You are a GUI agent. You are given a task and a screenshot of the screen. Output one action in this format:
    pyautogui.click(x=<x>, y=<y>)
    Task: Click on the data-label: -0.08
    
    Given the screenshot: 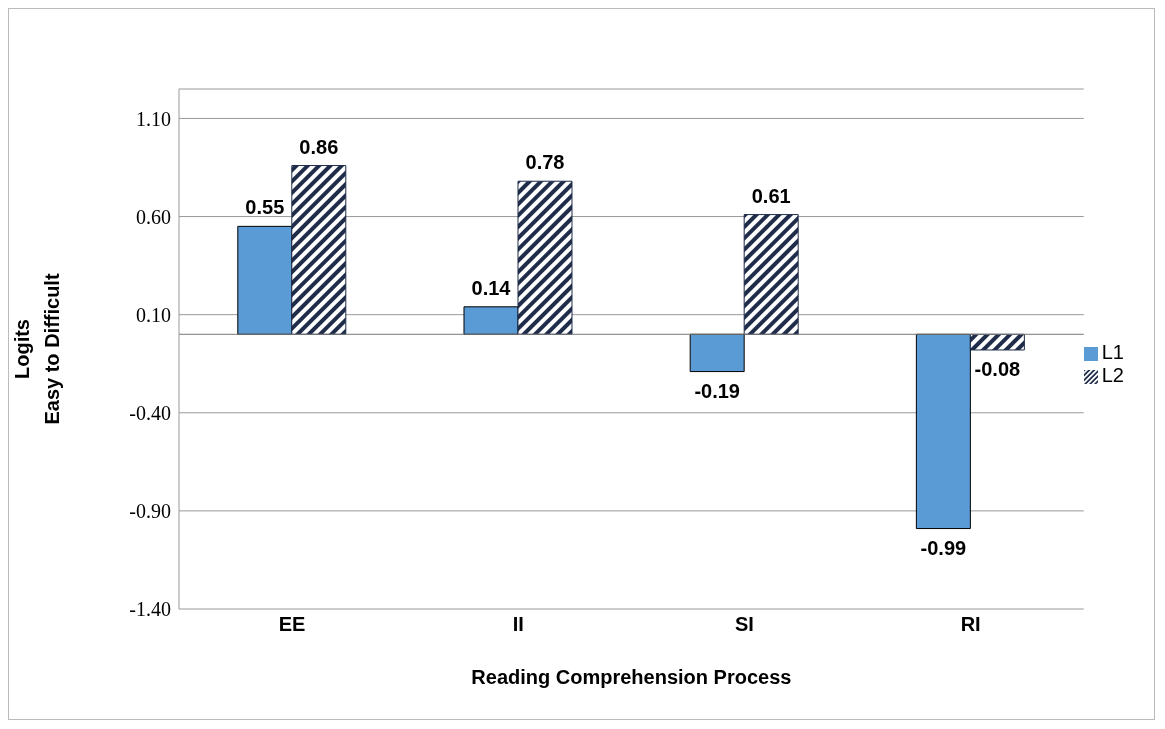 What is the action you would take?
    pyautogui.click(x=997, y=368)
    